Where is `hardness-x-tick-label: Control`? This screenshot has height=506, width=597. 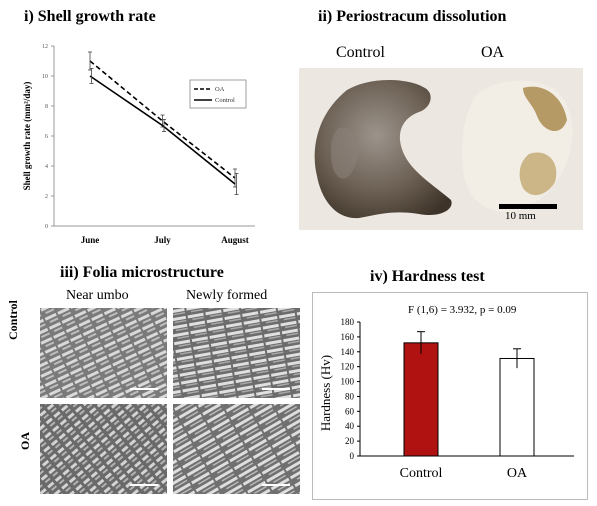 hardness-x-tick-label: Control is located at coordinates (421, 473).